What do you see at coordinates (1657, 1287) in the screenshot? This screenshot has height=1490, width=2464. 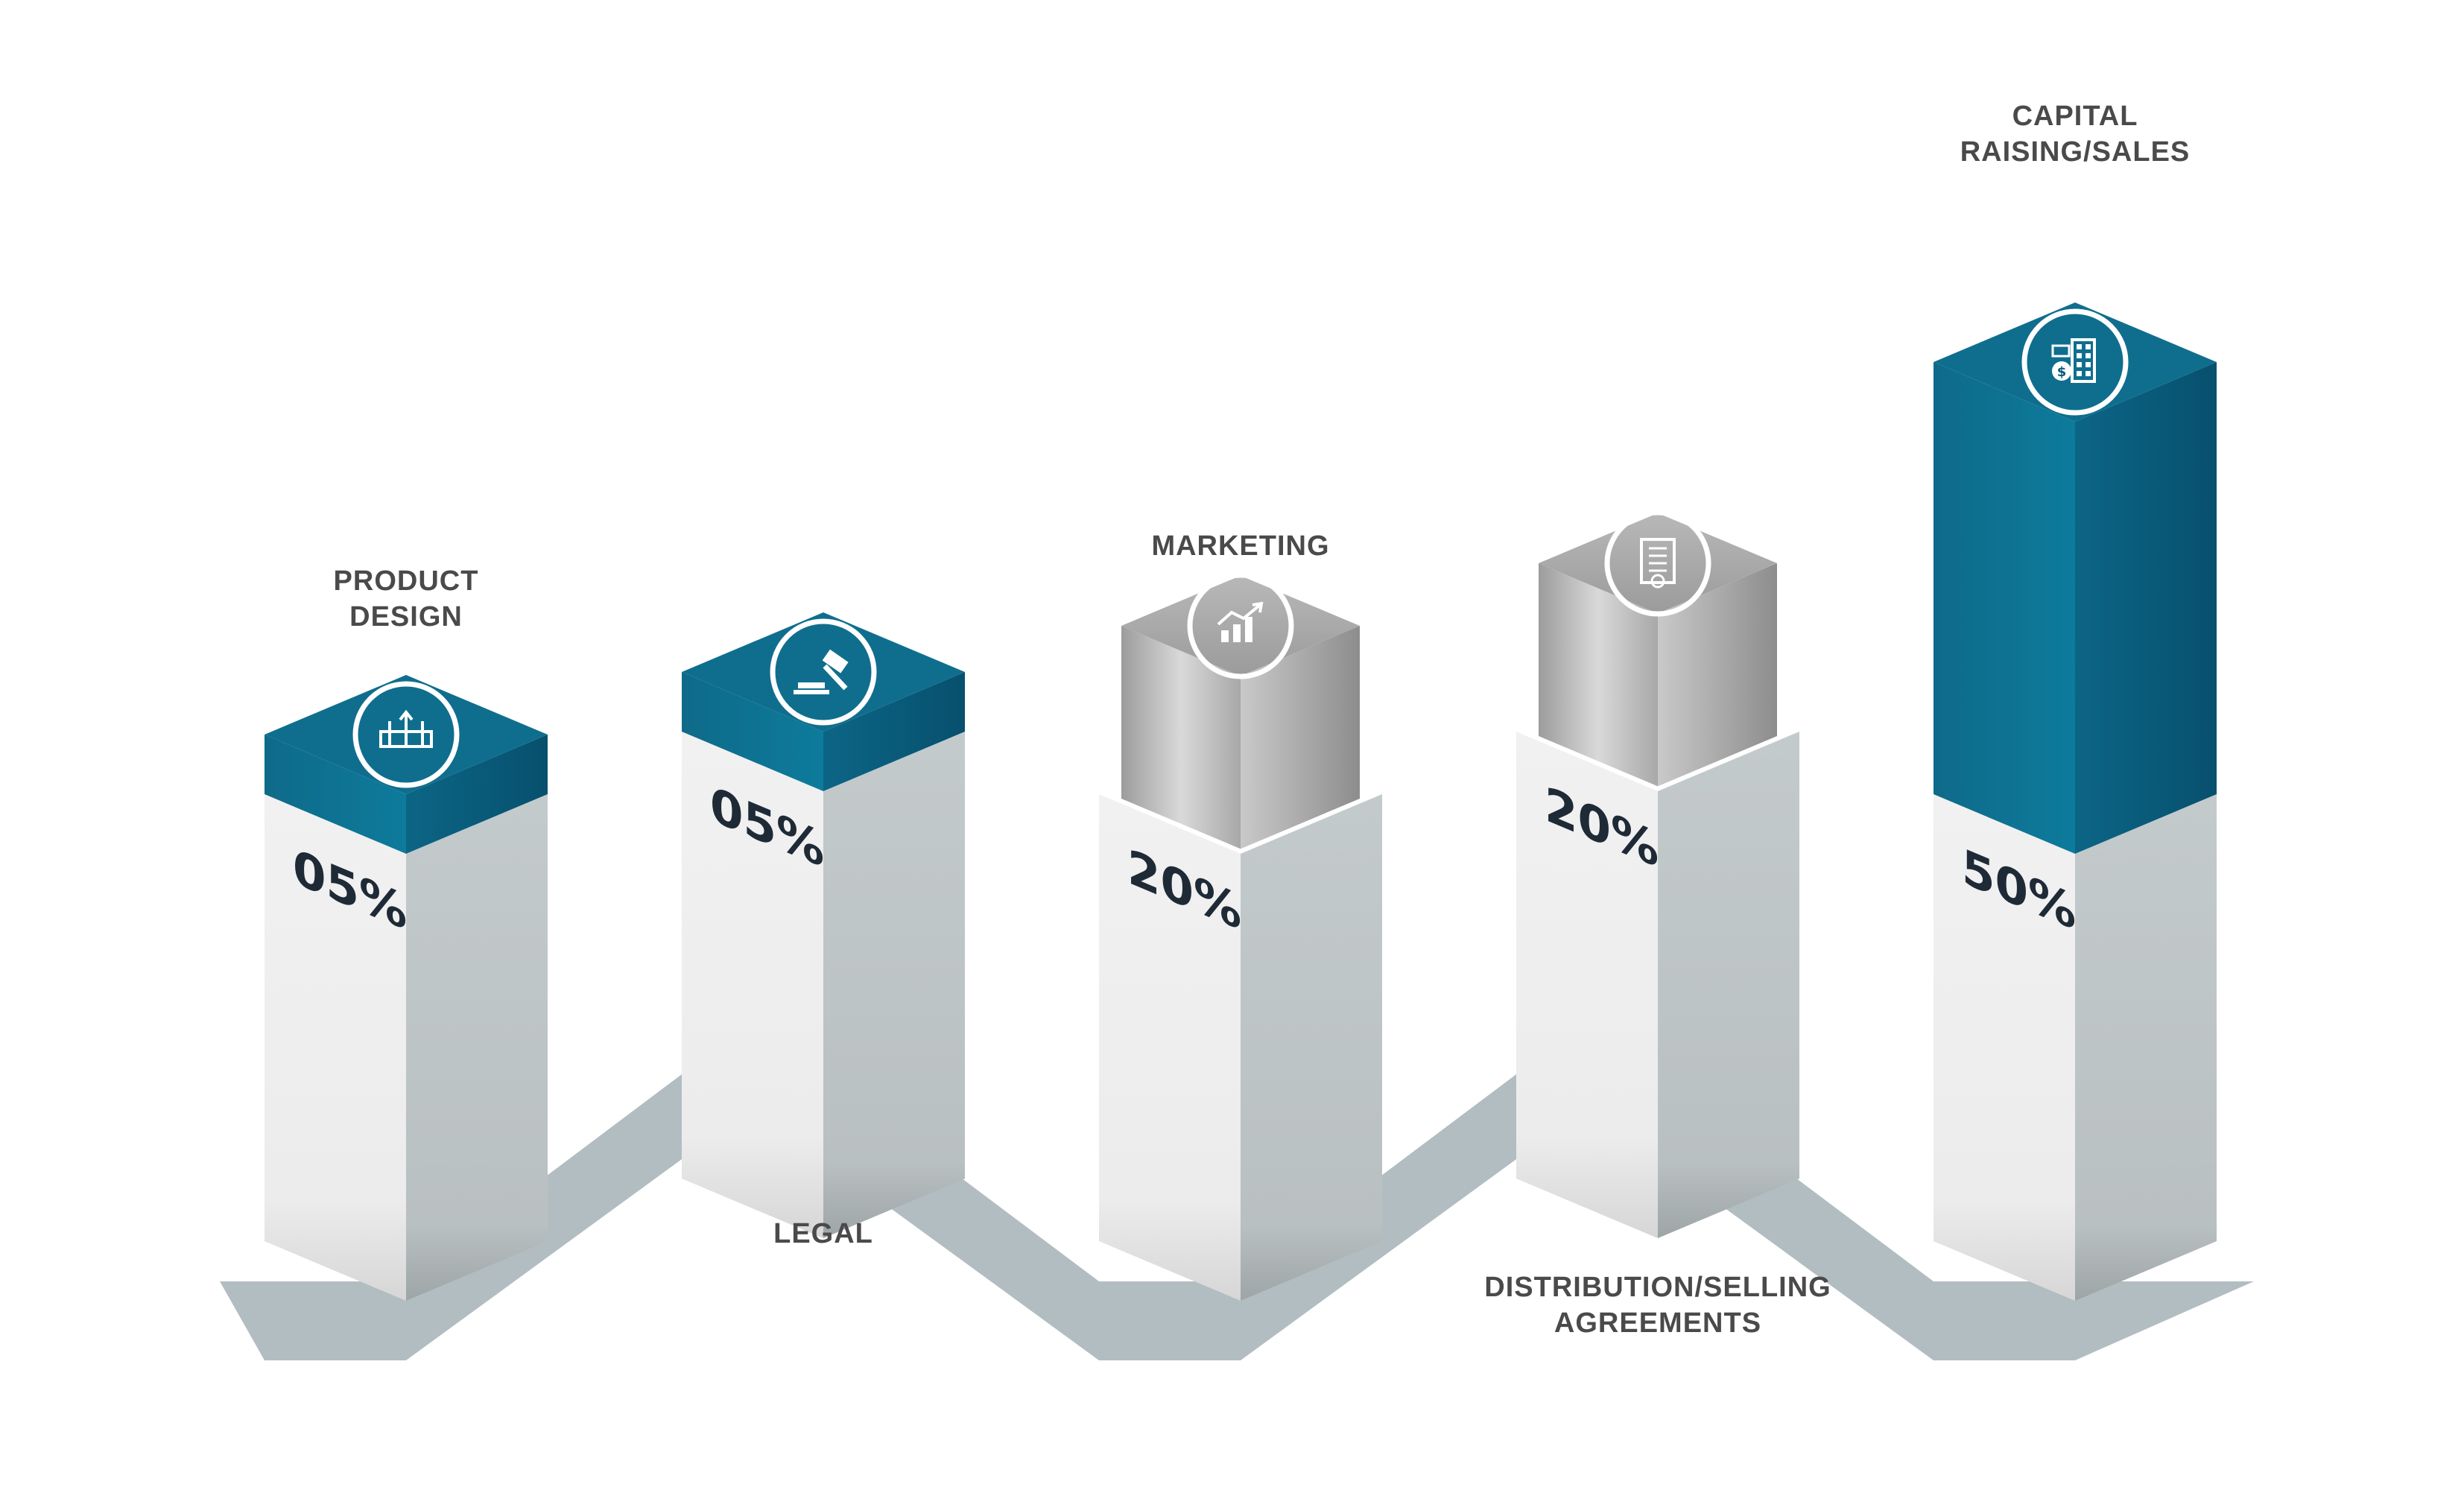 I see `category-label-line: DISTRIBUTION/SELLING` at bounding box center [1657, 1287].